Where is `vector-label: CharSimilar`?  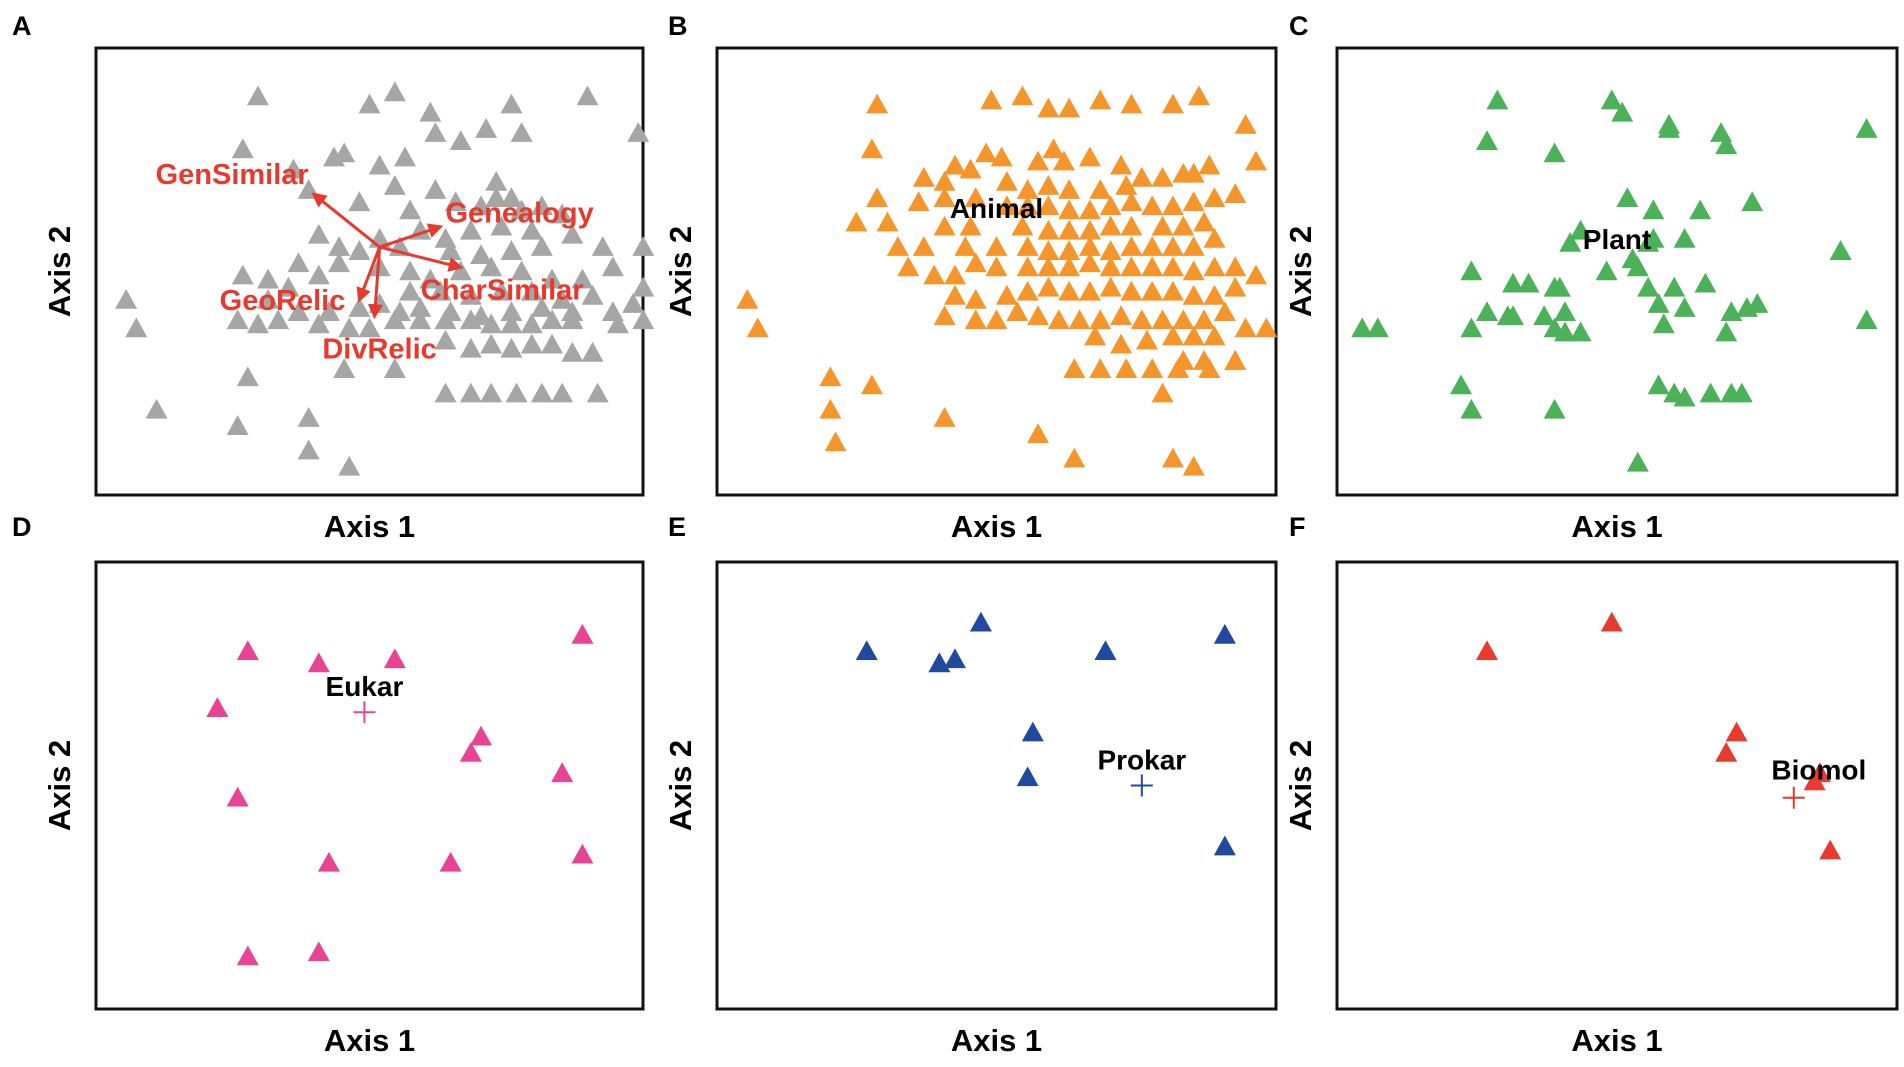 vector-label: CharSimilar is located at coordinates (502, 290).